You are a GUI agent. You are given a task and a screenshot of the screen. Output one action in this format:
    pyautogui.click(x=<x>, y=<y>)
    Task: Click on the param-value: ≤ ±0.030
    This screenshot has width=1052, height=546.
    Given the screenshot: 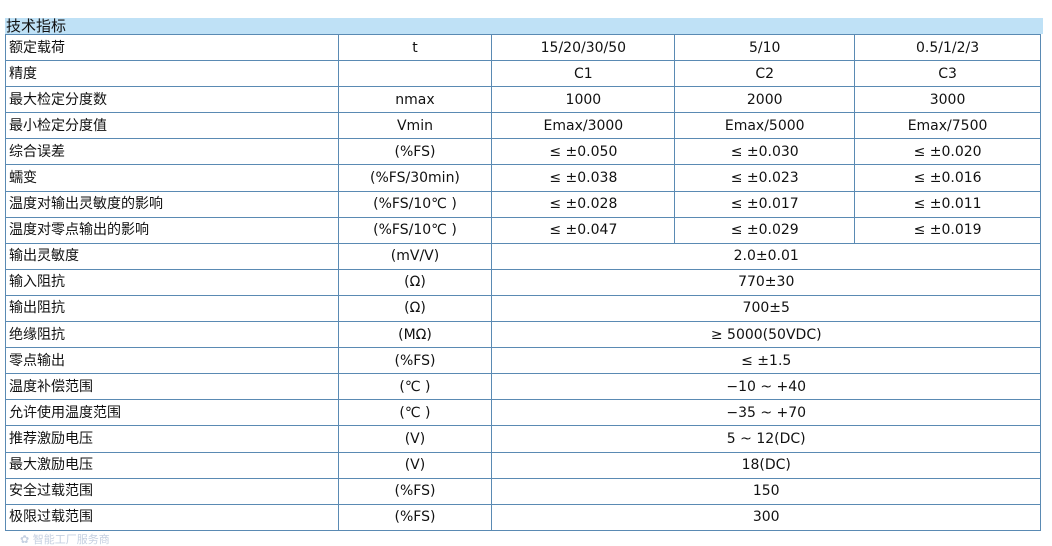 What is the action you would take?
    pyautogui.click(x=765, y=152)
    